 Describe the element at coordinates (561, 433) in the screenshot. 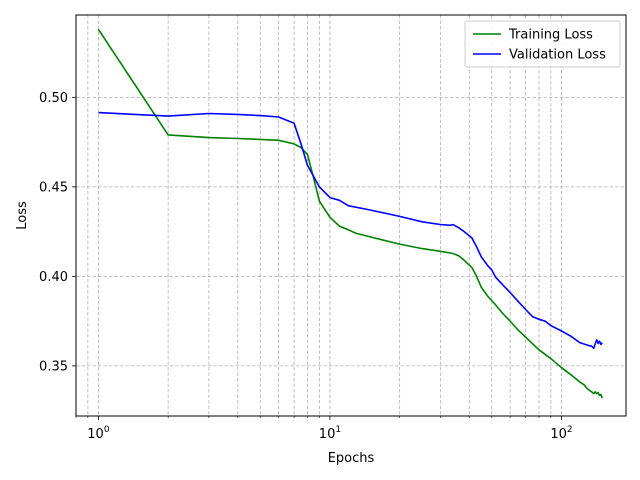

I see `x-tick-label: 10²` at that location.